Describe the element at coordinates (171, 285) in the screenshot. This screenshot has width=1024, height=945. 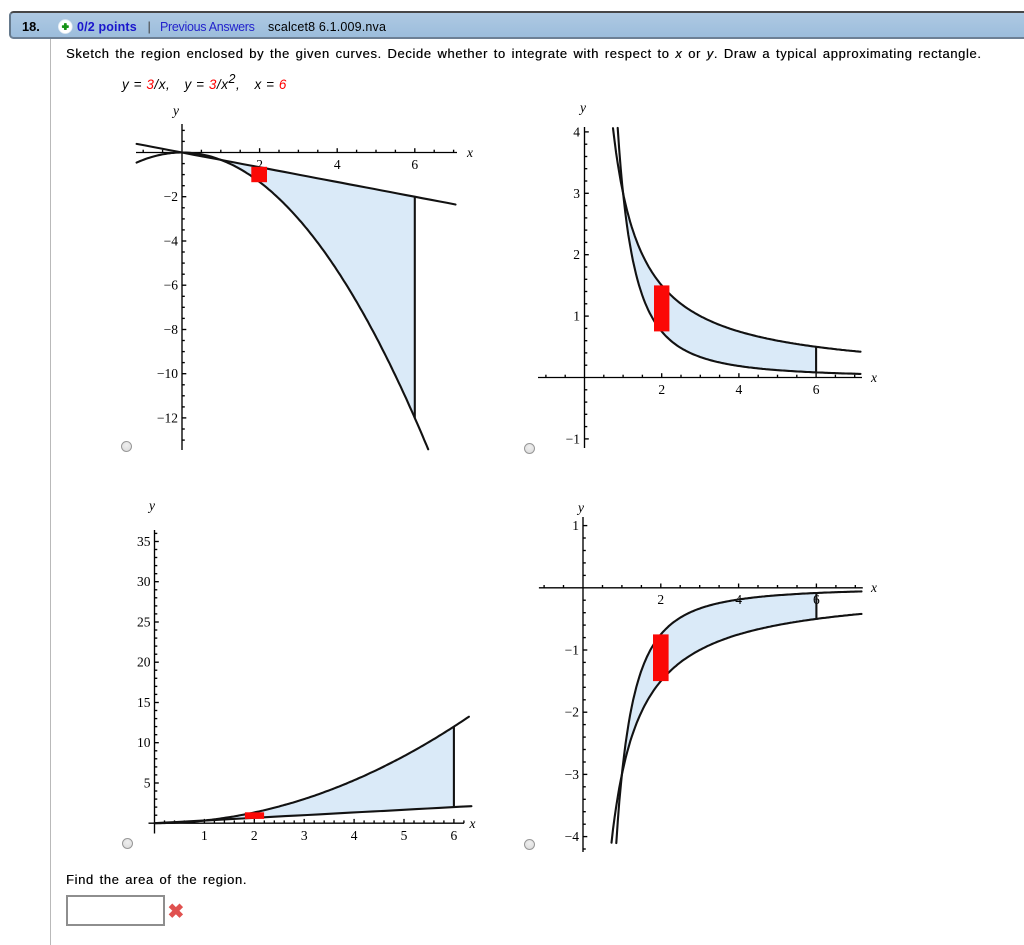
I see `svg-text: −6` at that location.